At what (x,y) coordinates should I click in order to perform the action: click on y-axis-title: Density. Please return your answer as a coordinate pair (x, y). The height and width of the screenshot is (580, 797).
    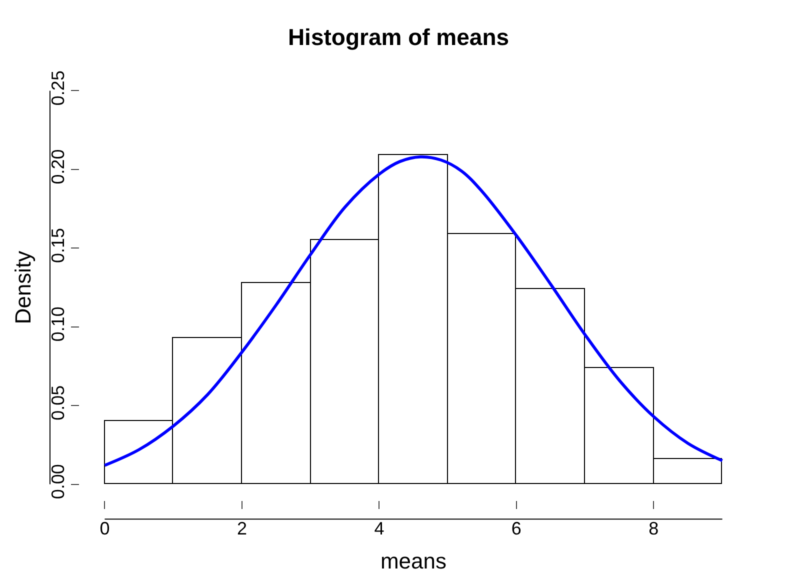
    Looking at the image, I should click on (23, 287).